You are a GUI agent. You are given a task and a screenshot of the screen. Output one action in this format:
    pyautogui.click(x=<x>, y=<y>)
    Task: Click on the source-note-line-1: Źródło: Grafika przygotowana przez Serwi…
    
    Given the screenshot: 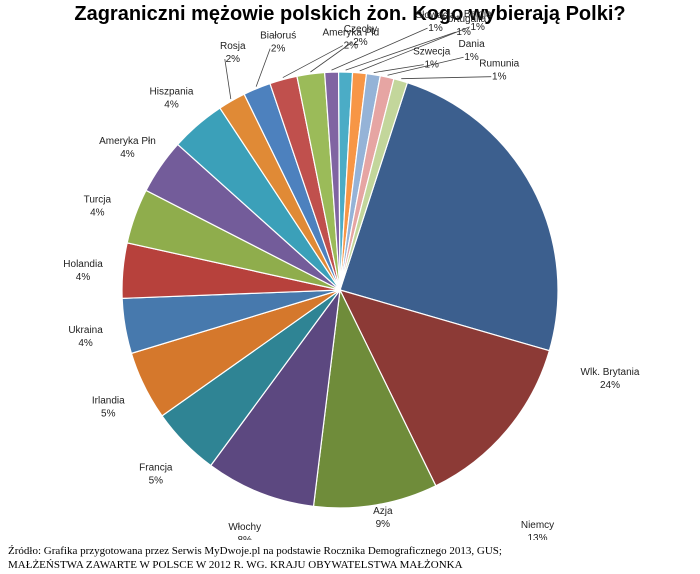 What is the action you would take?
    pyautogui.click(x=255, y=551)
    